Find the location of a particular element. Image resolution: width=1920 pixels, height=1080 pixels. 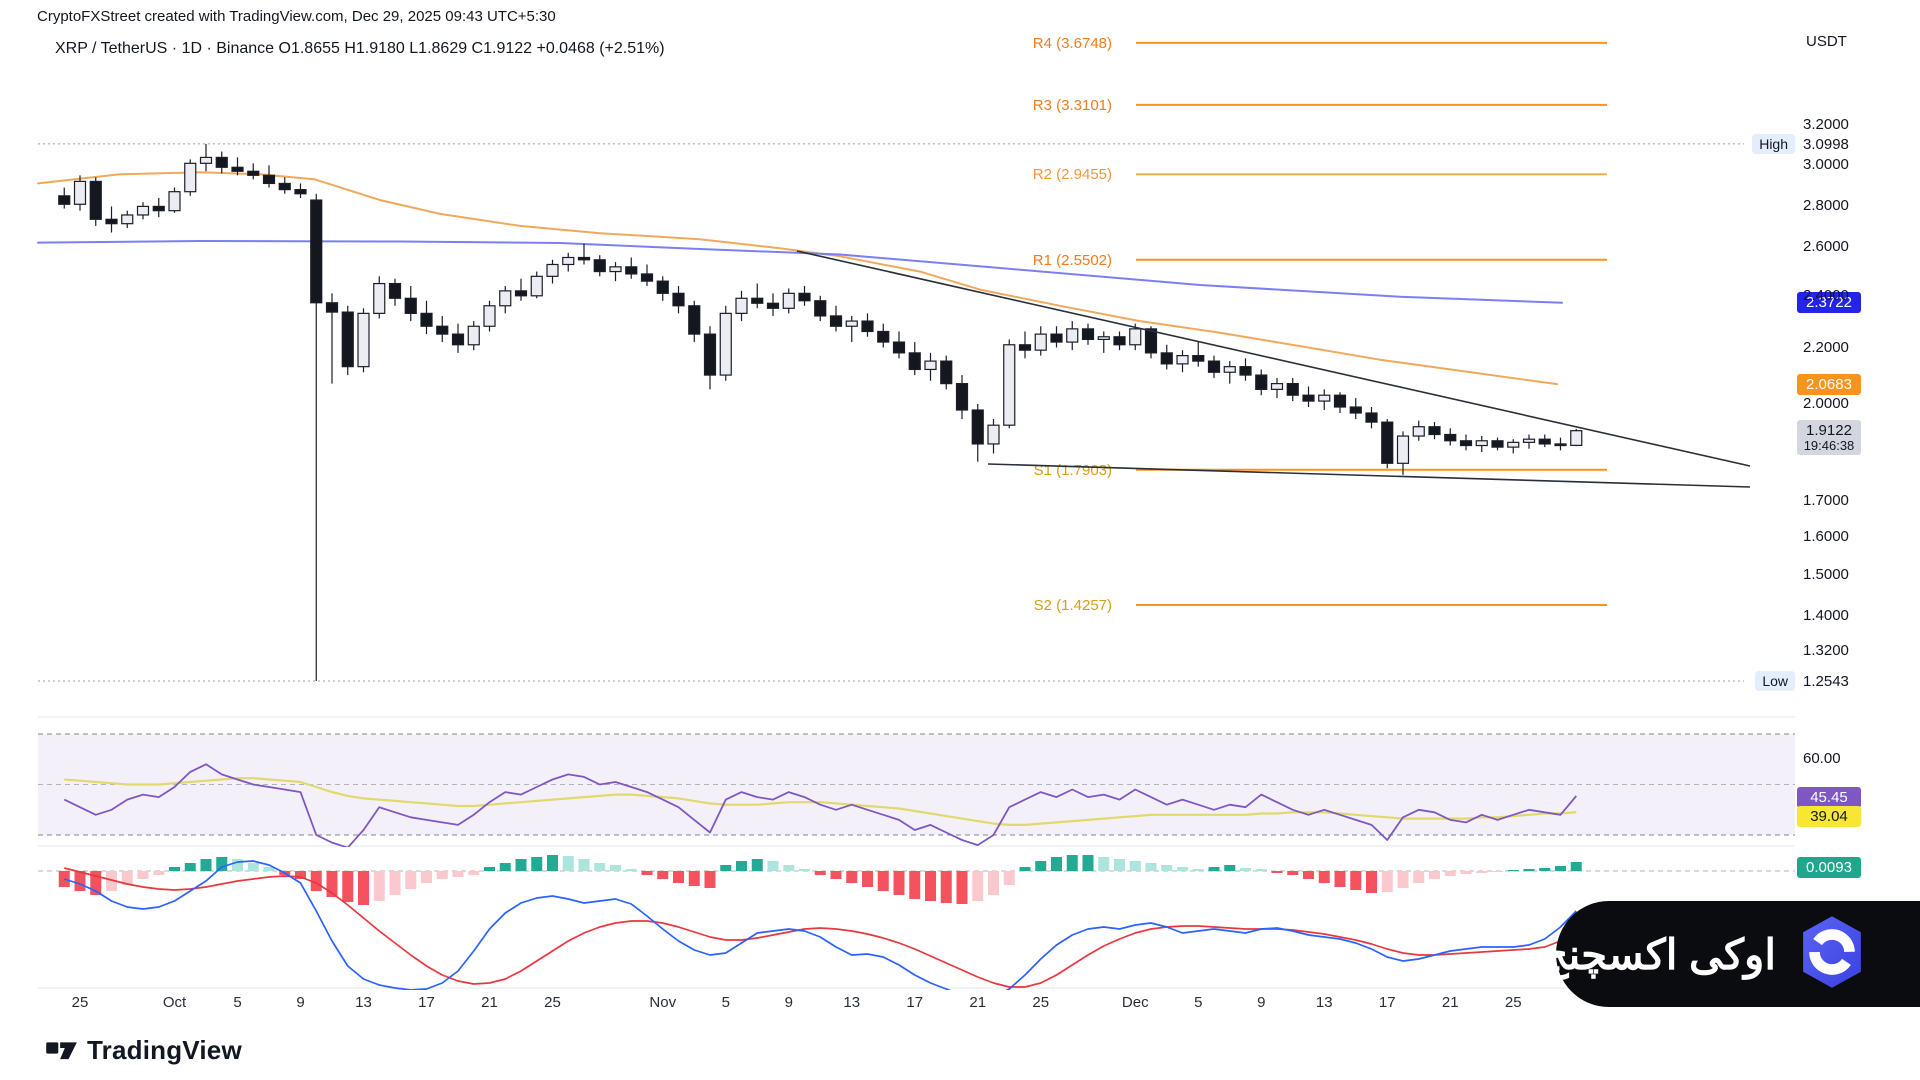

svg-text: R3 (3.3101) is located at coordinates (1072, 105).